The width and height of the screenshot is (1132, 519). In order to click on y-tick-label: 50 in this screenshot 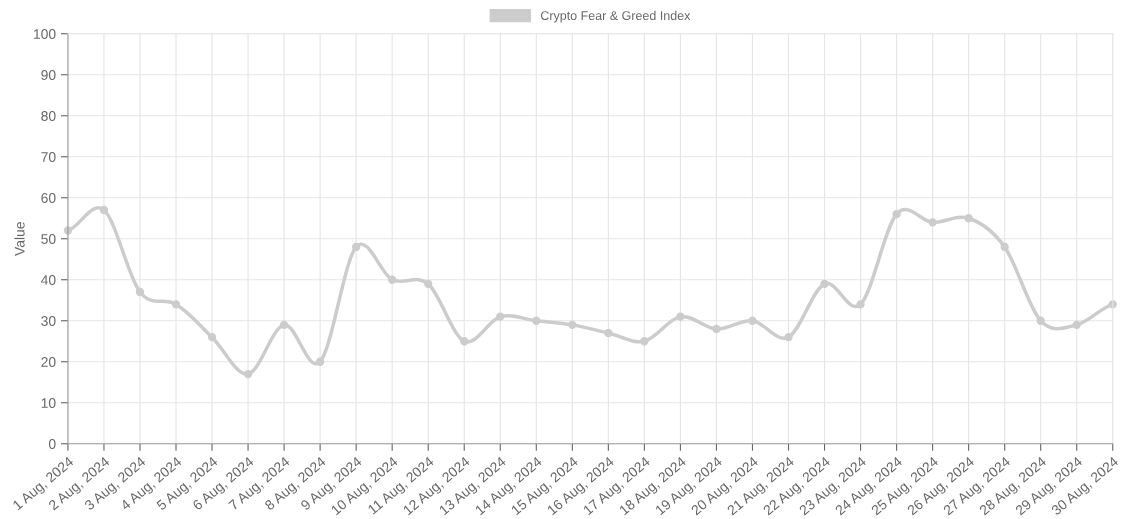, I will do `click(48, 239)`.